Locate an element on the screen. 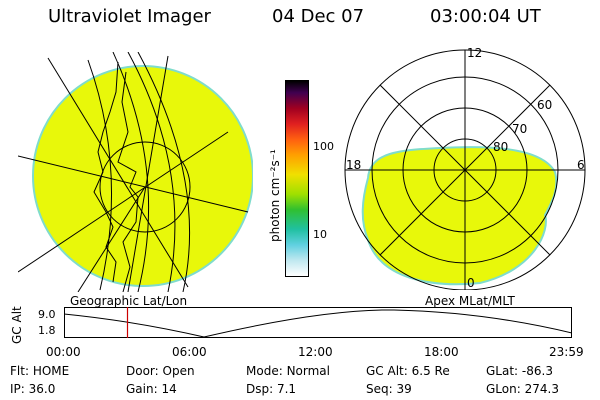 The image size is (600, 400). timeline-xtick-2359: 23:59 is located at coordinates (566, 352).